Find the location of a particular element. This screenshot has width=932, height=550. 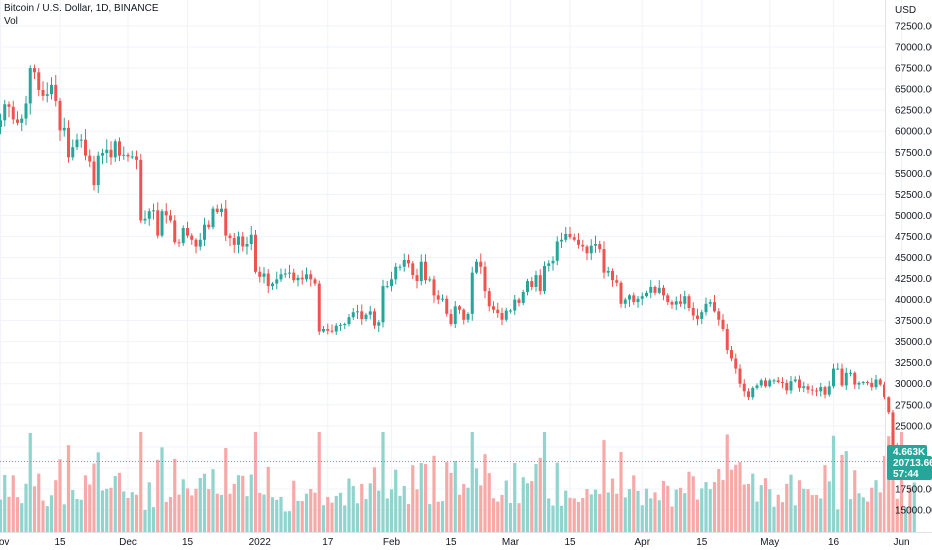

time-tick-label: Nov is located at coordinates (4, 542).